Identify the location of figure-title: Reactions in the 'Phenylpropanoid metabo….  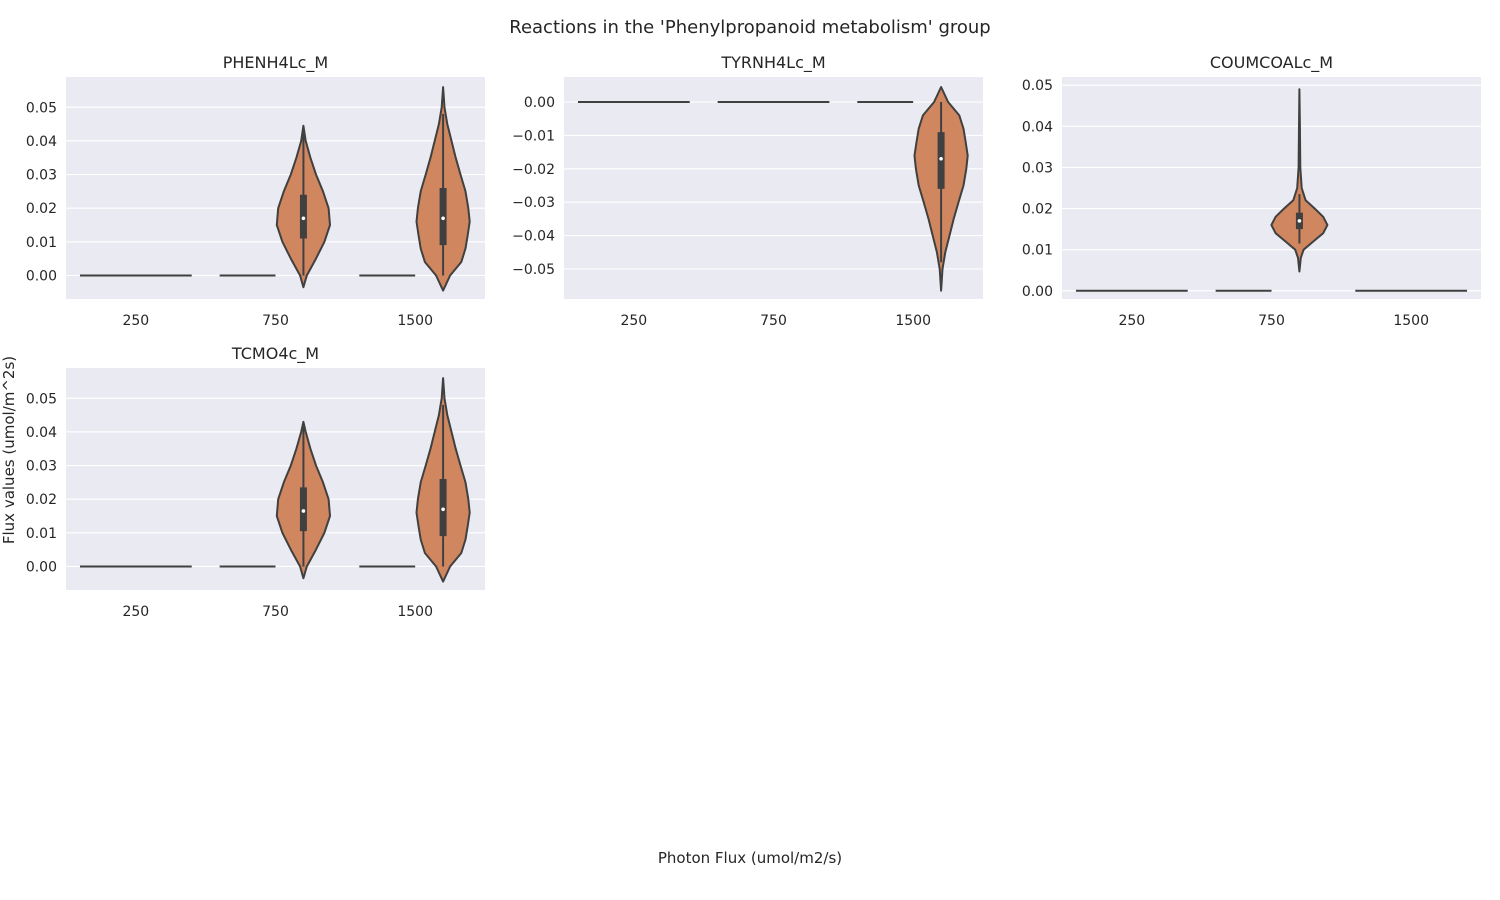
(749, 27).